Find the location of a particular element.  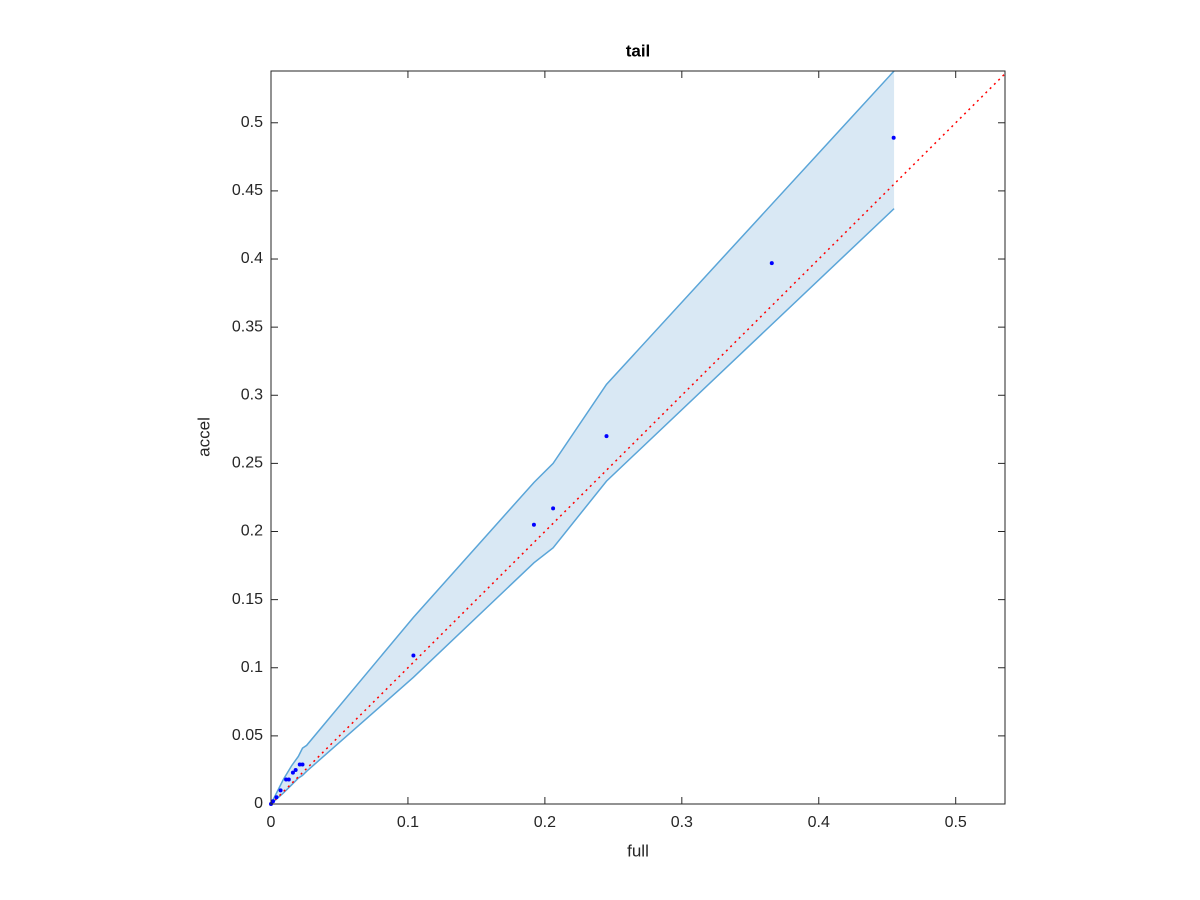

y-tick-label: 0.25 is located at coordinates (247, 463).